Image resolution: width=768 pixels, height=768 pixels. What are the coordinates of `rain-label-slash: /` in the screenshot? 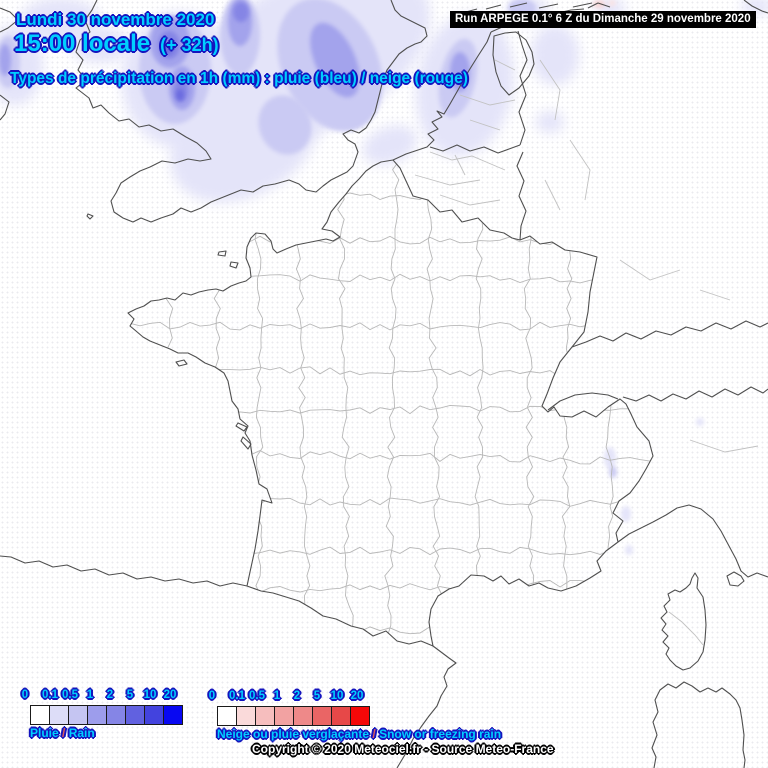 It's located at (64, 733).